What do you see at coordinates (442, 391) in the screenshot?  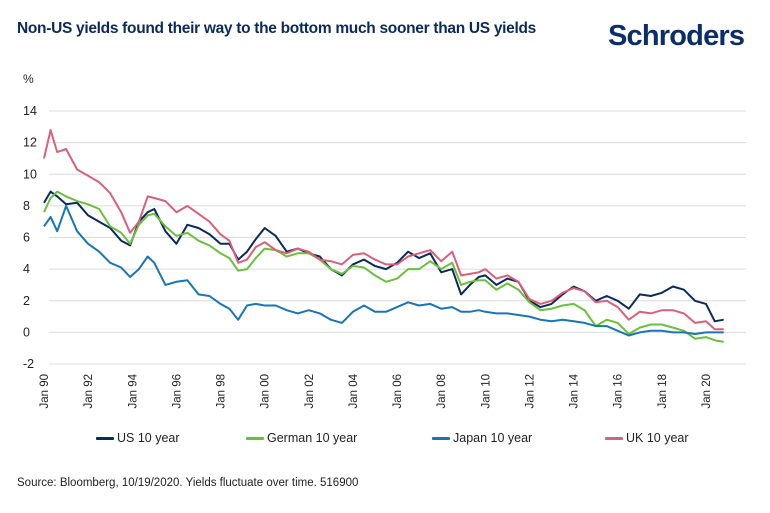 I see `x-tick-label: Jan 08` at bounding box center [442, 391].